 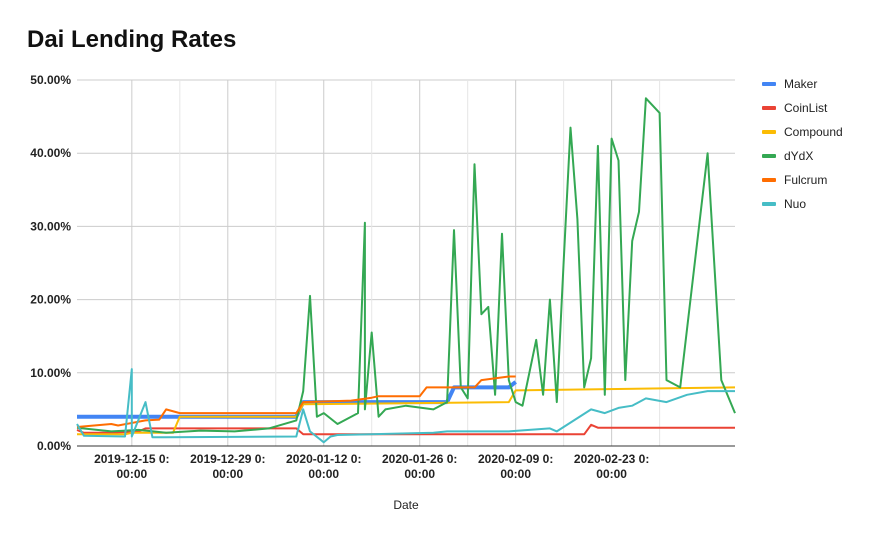 I want to click on legend-item-nuo: Nuo, so click(x=802, y=204).